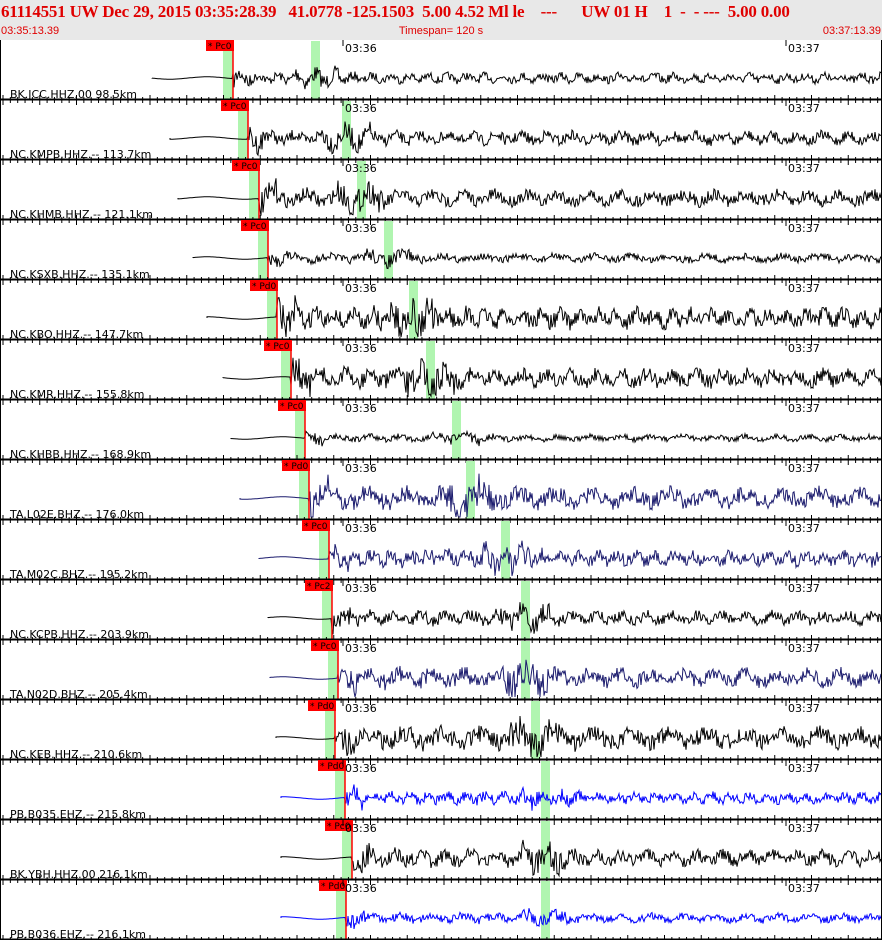 The height and width of the screenshot is (940, 882). I want to click on channel-row: * Pd0 03:36 03:37 NC.KBO.HHZ.-- 147.7km, so click(441, 312).